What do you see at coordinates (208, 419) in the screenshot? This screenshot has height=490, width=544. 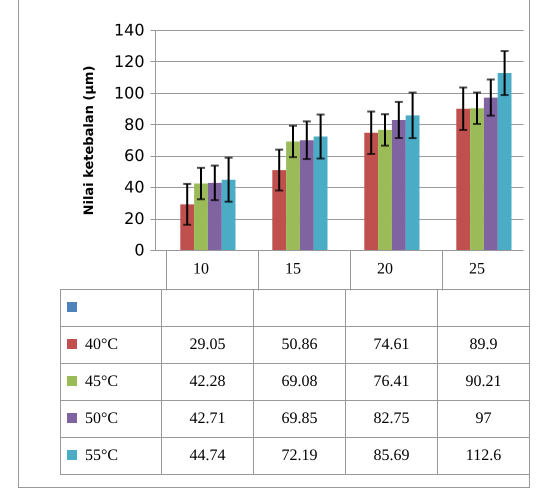 I see `data-label: 42.71` at bounding box center [208, 419].